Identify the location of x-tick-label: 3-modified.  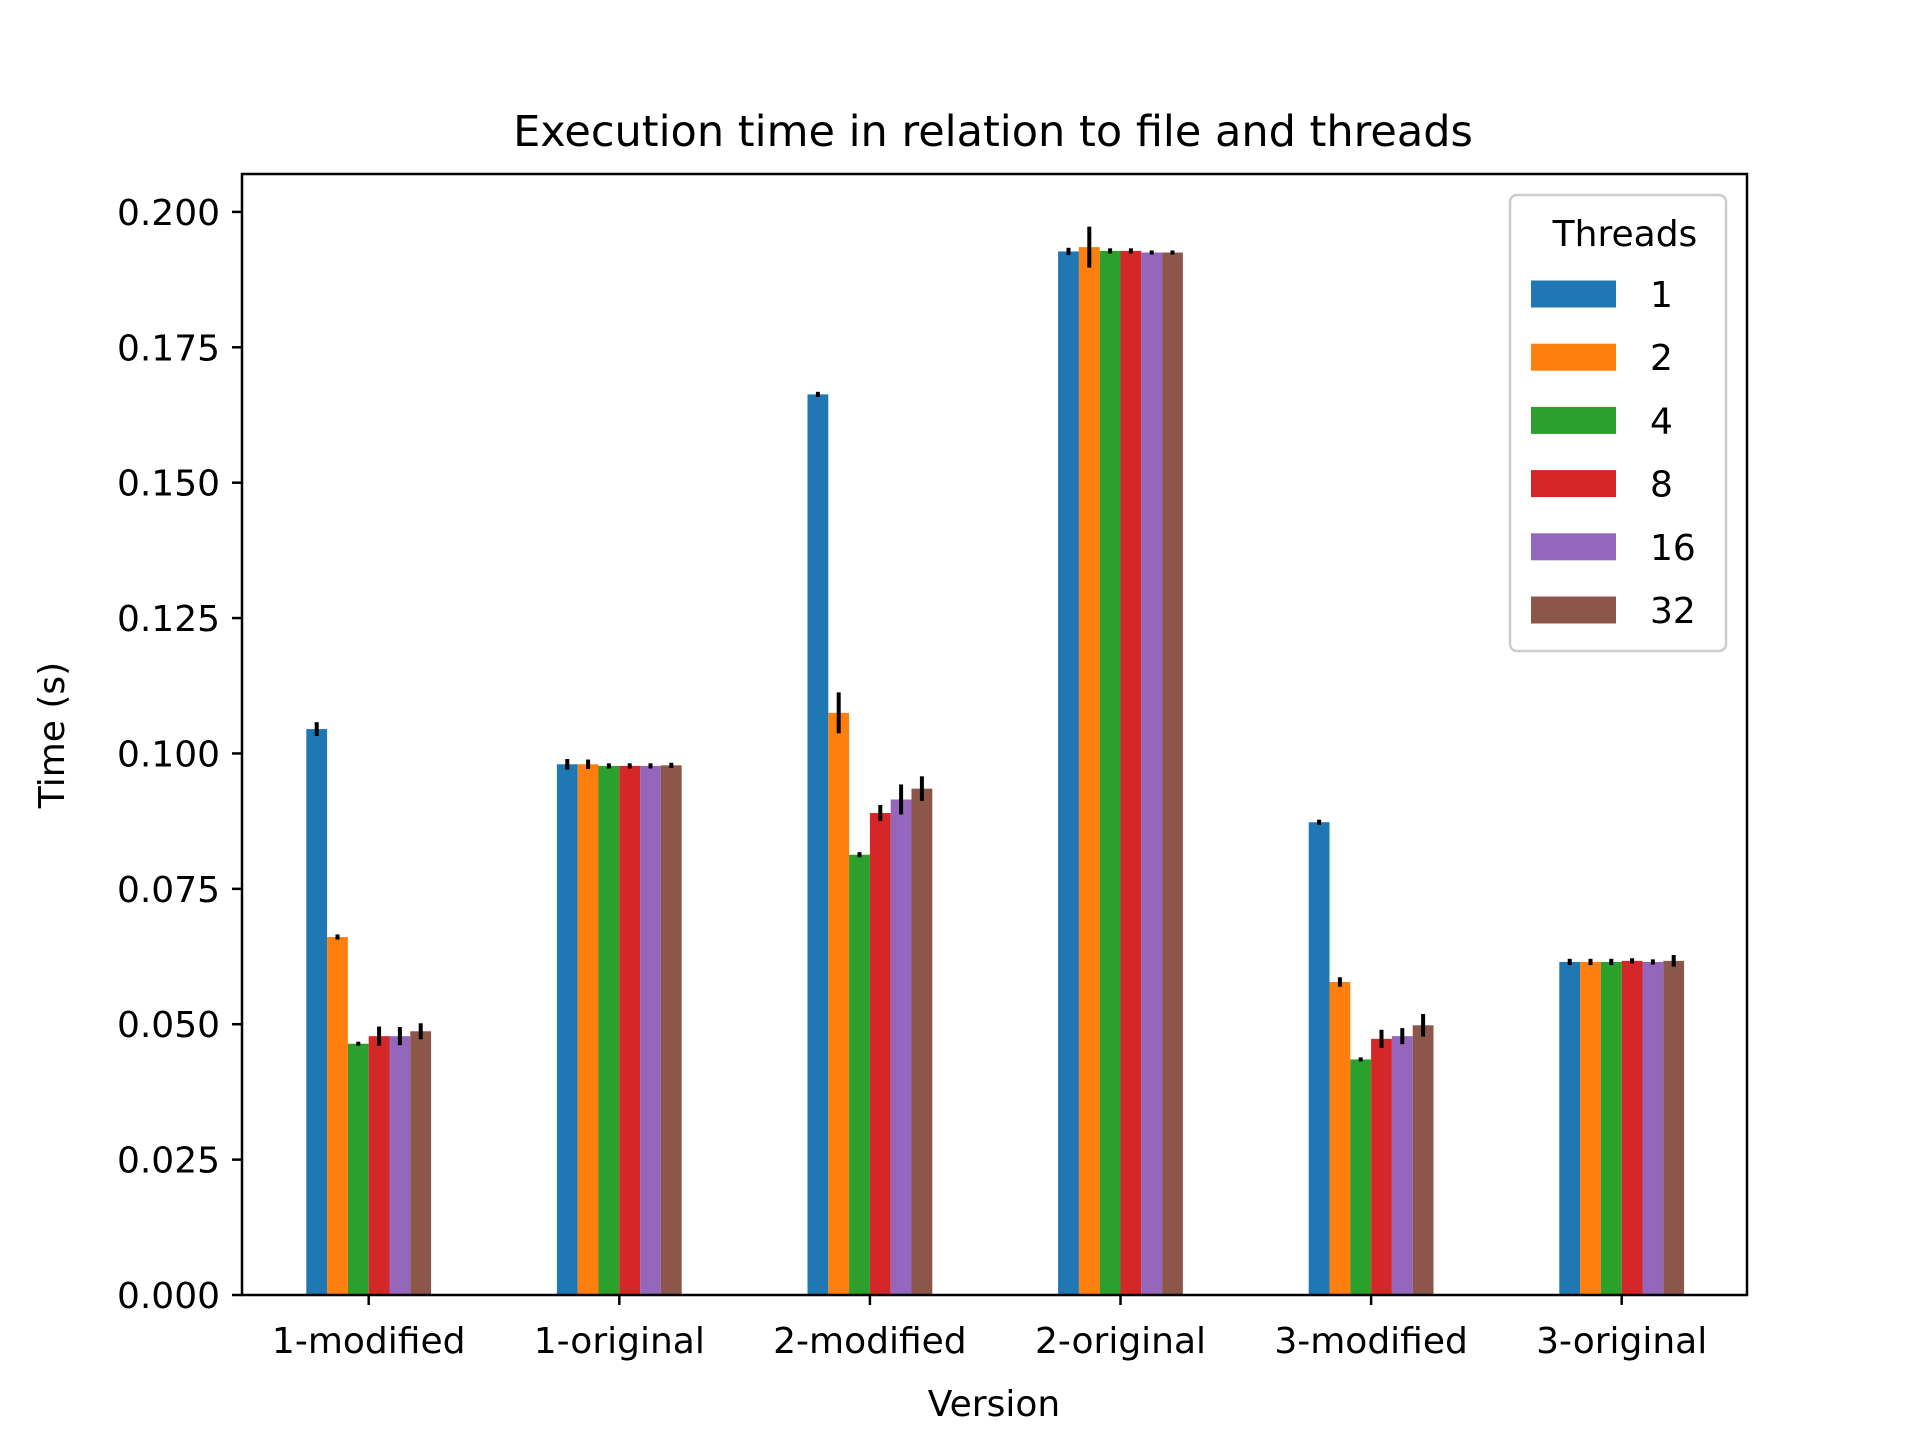
(1371, 1341).